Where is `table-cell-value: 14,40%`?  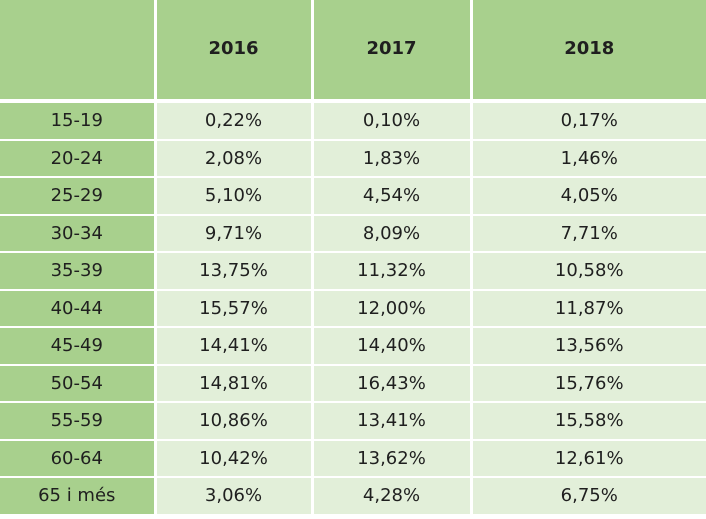
table-cell-value: 14,40% is located at coordinates (392, 346).